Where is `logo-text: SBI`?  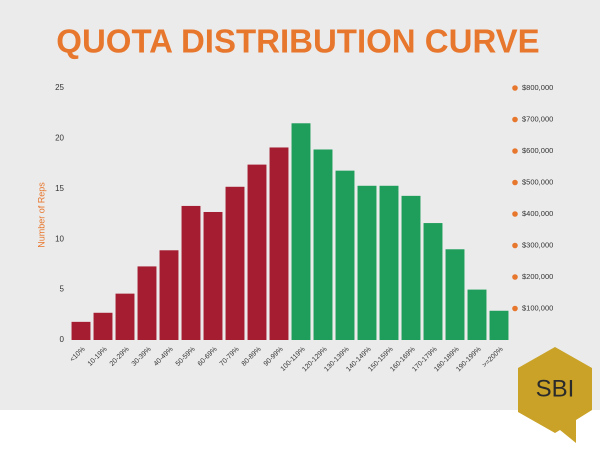 logo-text: SBI is located at coordinates (555, 388).